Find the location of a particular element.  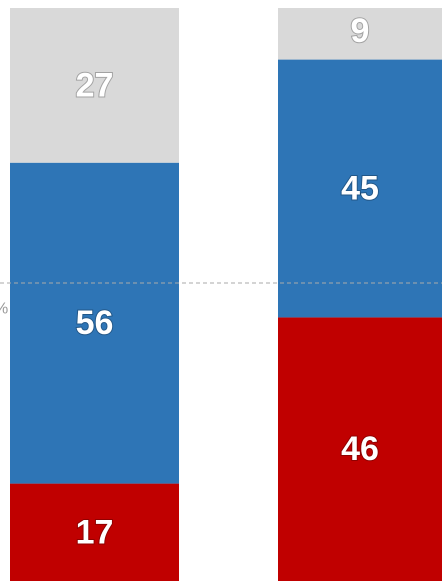

value-label: 17 is located at coordinates (95, 532).